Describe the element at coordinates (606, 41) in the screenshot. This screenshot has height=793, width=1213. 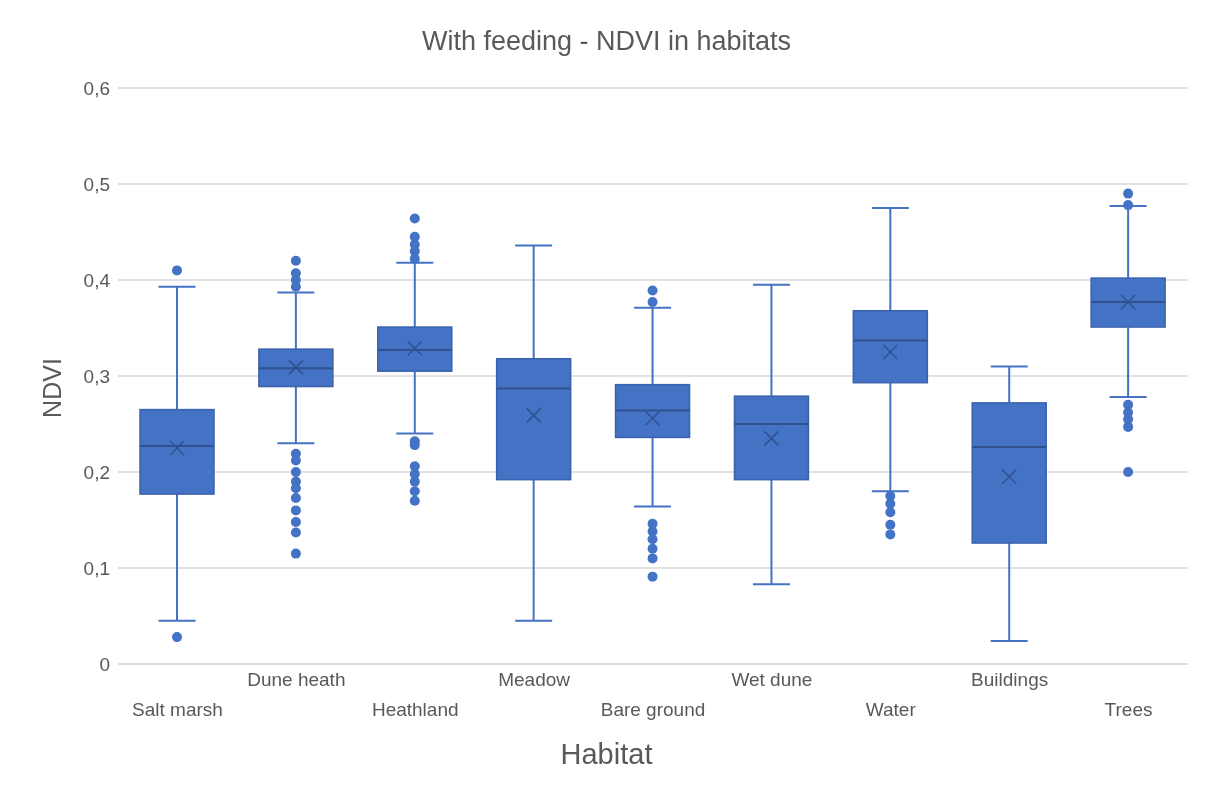
I see `chart-title: With feeding - NDVI in habitats` at that location.